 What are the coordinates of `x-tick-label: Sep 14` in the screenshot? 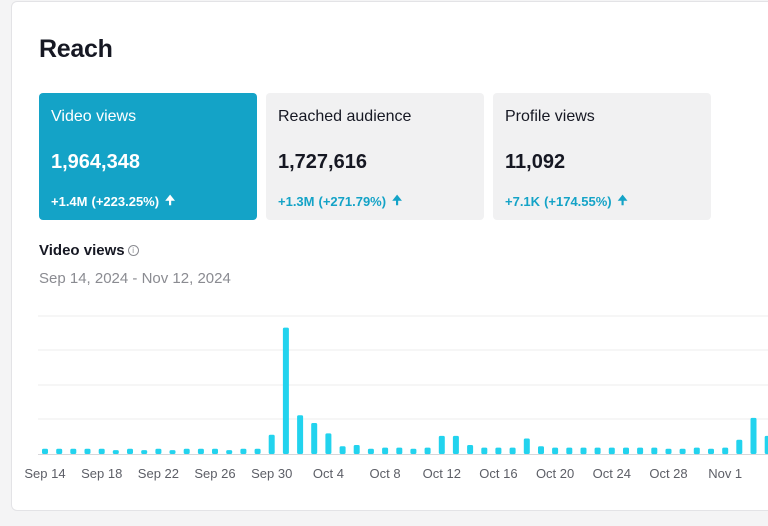 It's located at (44, 473).